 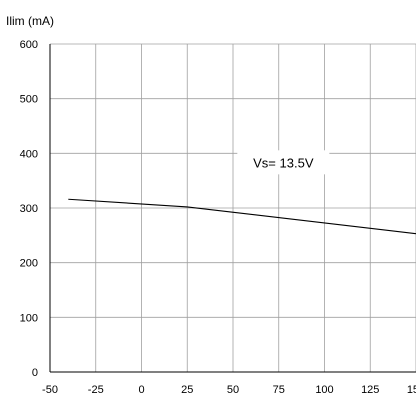 I want to click on x-tick-label-3: 25, so click(x=187, y=389).